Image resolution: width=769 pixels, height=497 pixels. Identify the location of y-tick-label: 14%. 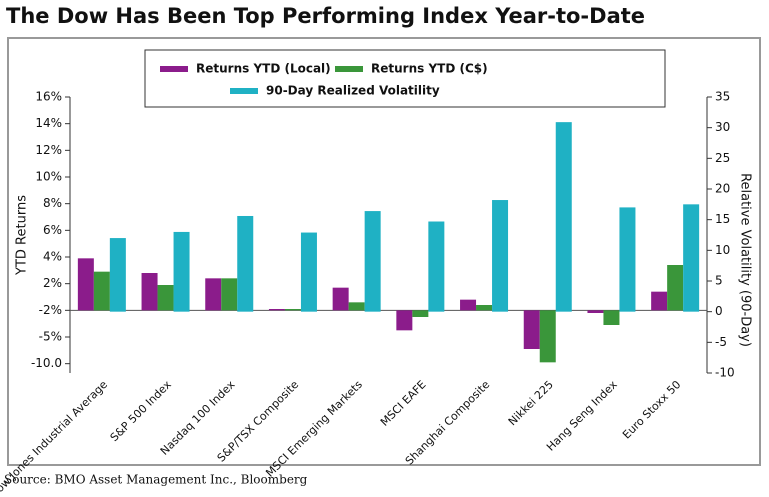
(48, 123).